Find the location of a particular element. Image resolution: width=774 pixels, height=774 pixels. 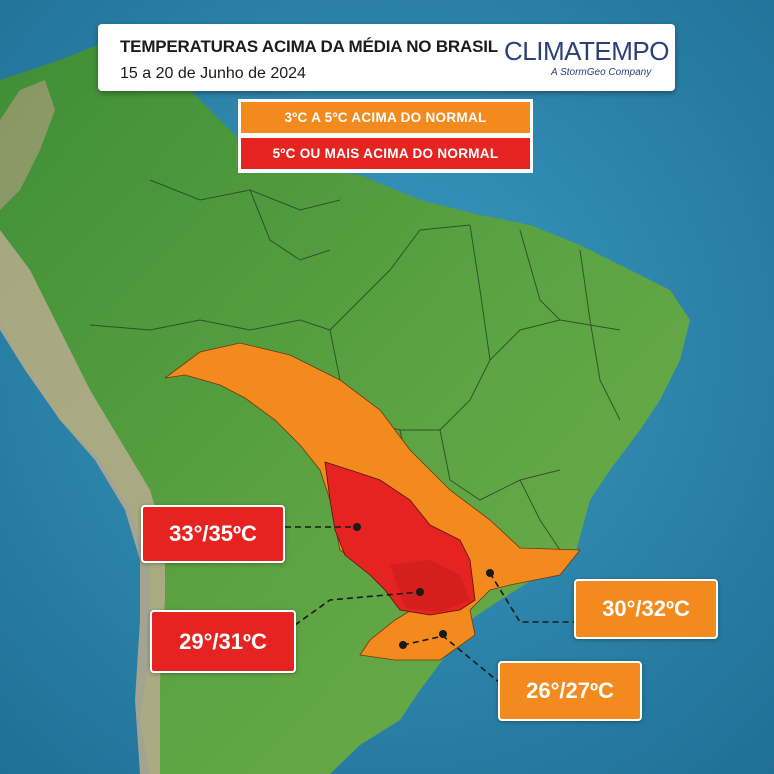

location-dots is located at coordinates (423, 586).